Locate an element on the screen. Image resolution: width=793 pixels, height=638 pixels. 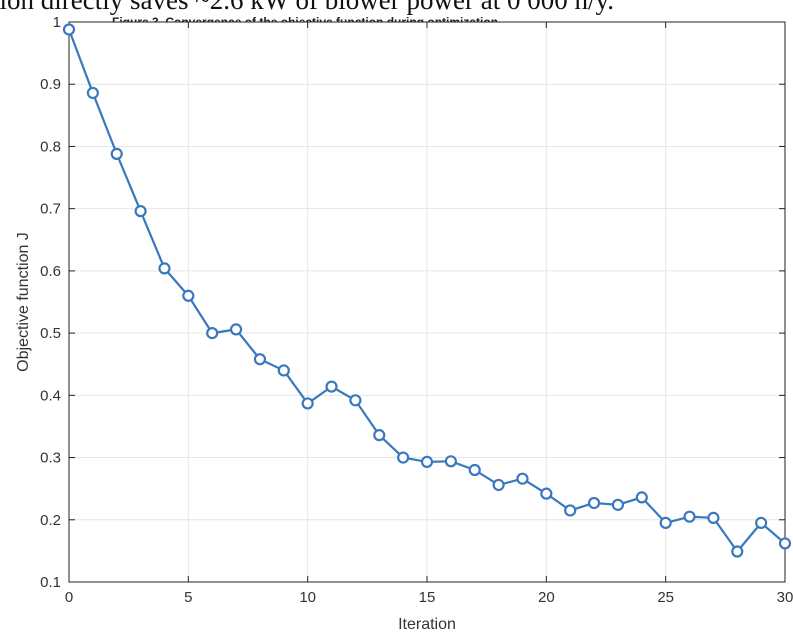
x-tick-label: 20 is located at coordinates (546, 597).